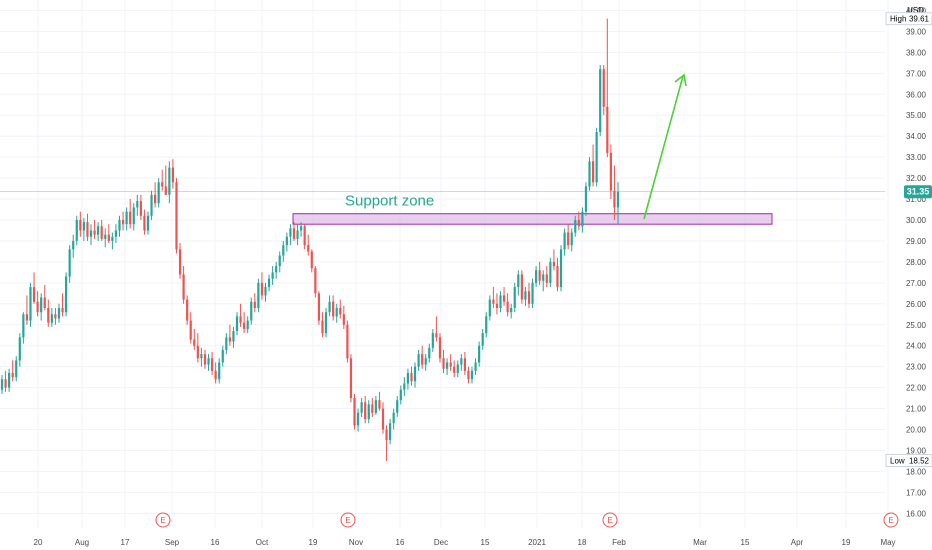  Describe the element at coordinates (916, 492) in the screenshot. I see `y-tick-label: 17.00` at that location.